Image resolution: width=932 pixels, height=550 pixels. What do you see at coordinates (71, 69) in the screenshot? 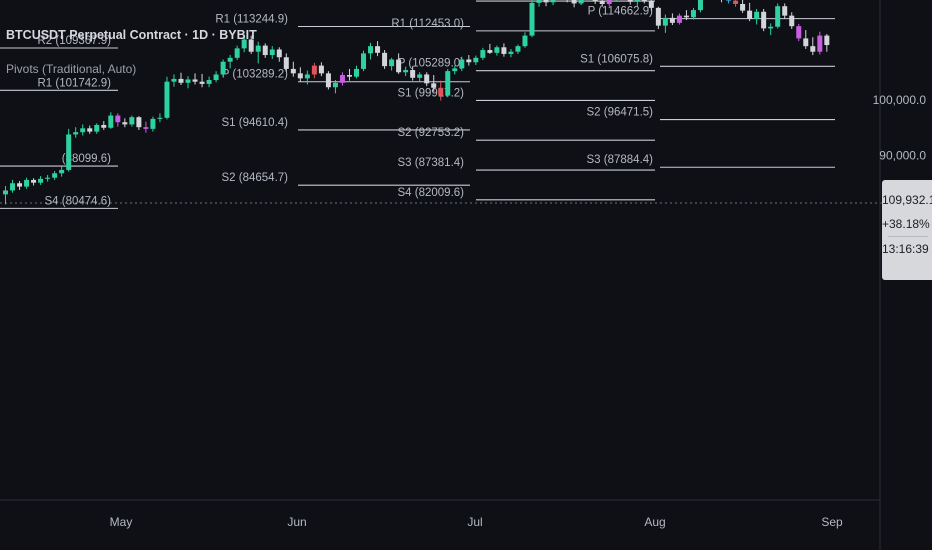
I see `indicator-label: Pivots (Traditional, Auto)` at bounding box center [71, 69].